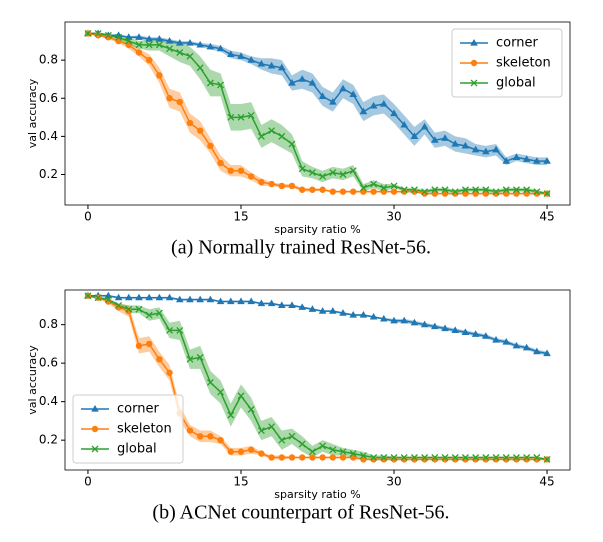 The image size is (603, 542). Describe the element at coordinates (240, 482) in the screenshot. I see `x-tick-label: 15` at that location.